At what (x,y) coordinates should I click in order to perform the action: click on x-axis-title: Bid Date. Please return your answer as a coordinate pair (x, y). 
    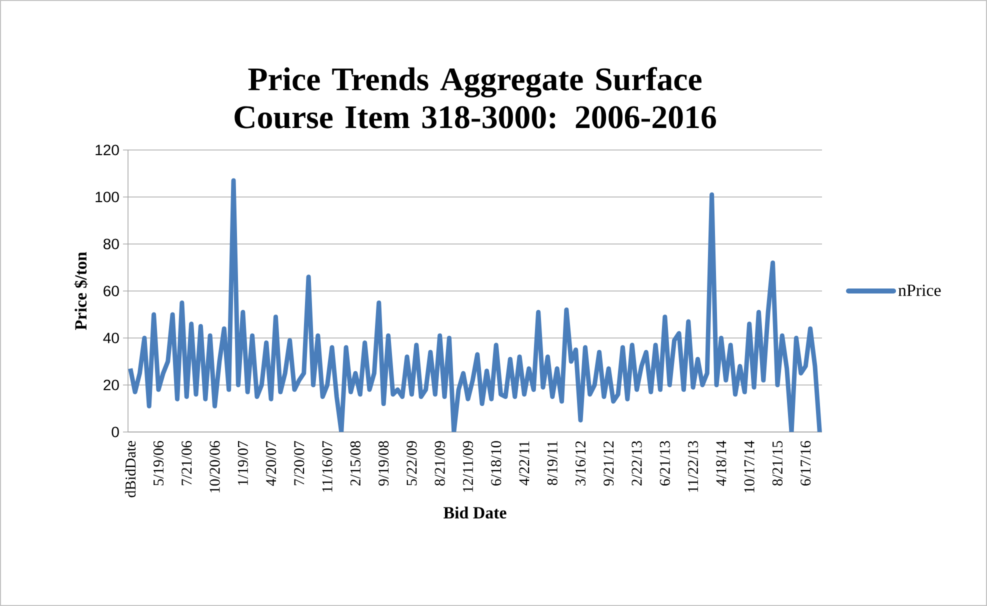
    Looking at the image, I should click on (475, 512).